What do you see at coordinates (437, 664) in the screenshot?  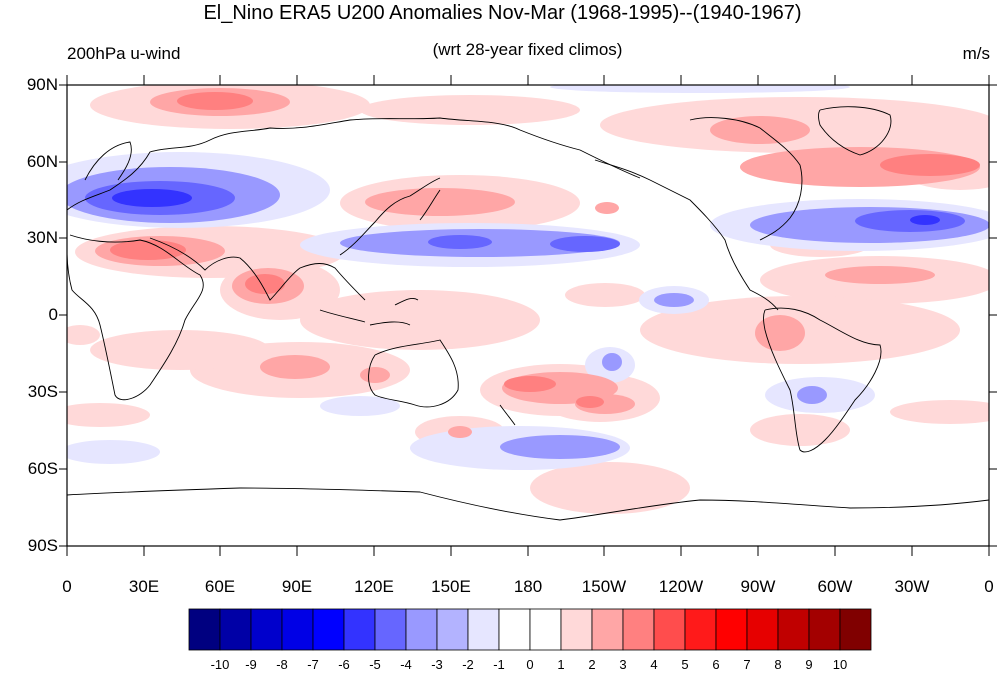 I see `colorbar-label: -3` at bounding box center [437, 664].